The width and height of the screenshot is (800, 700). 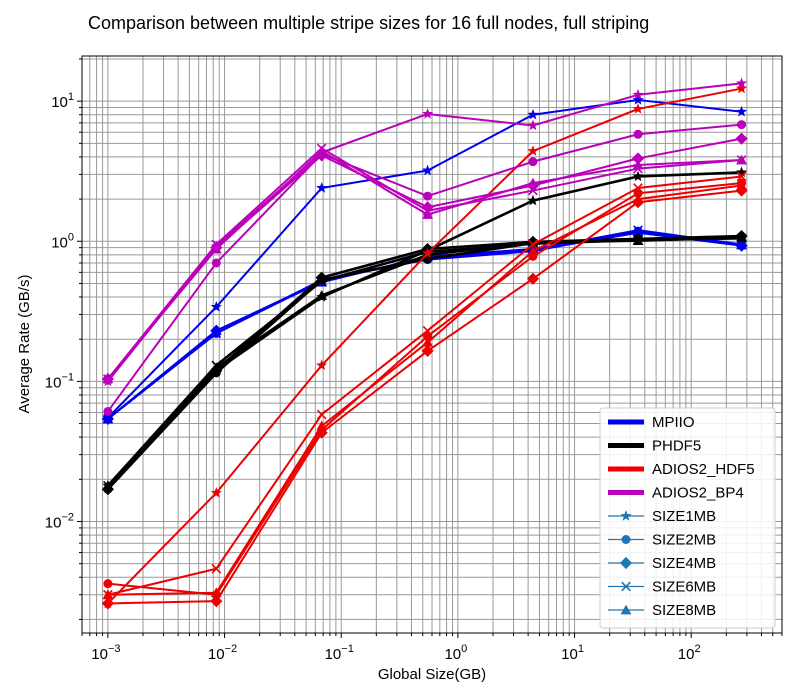 I want to click on legend-label: ADIOS2_BP4, so click(x=698, y=493).